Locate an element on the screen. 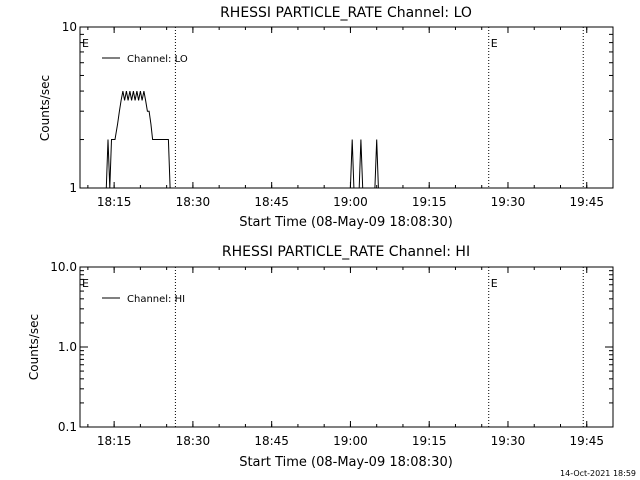 The height and width of the screenshot is (480, 640). chart-title: RHESSI PARTICLE_RATE Channel: HI is located at coordinates (346, 252).